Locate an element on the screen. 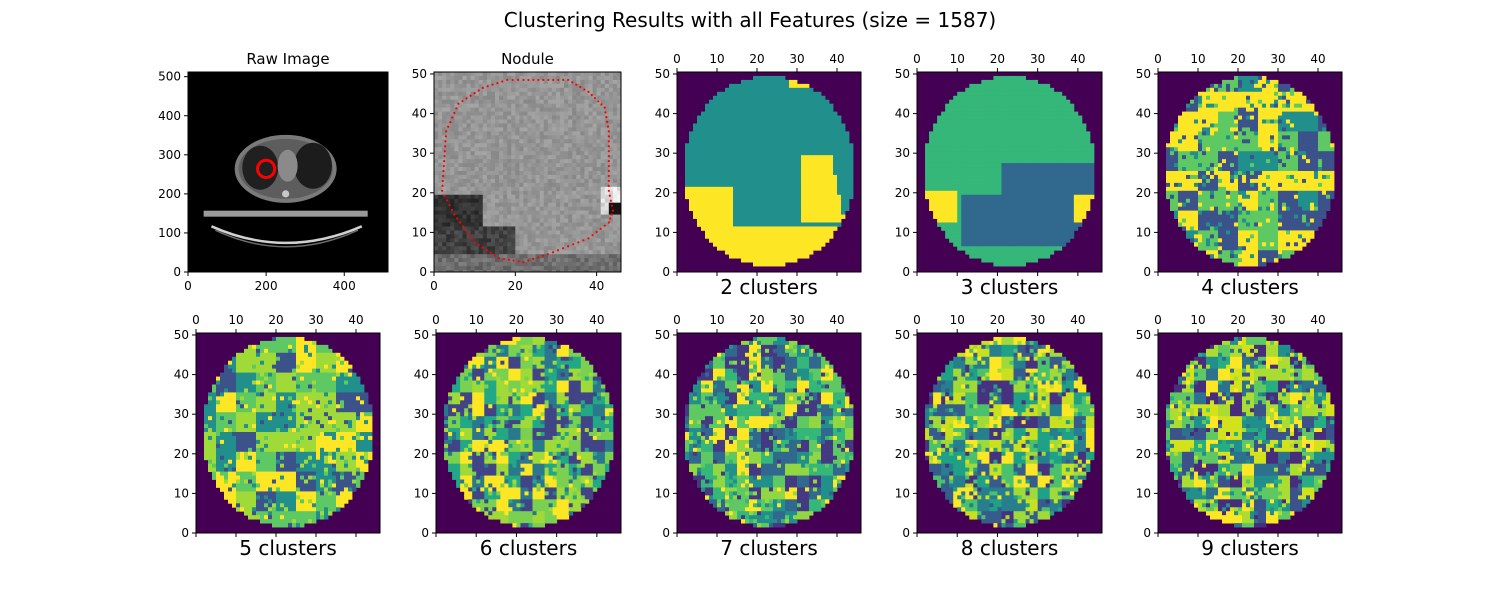  y-tick-label: 400 is located at coordinates (169, 116).